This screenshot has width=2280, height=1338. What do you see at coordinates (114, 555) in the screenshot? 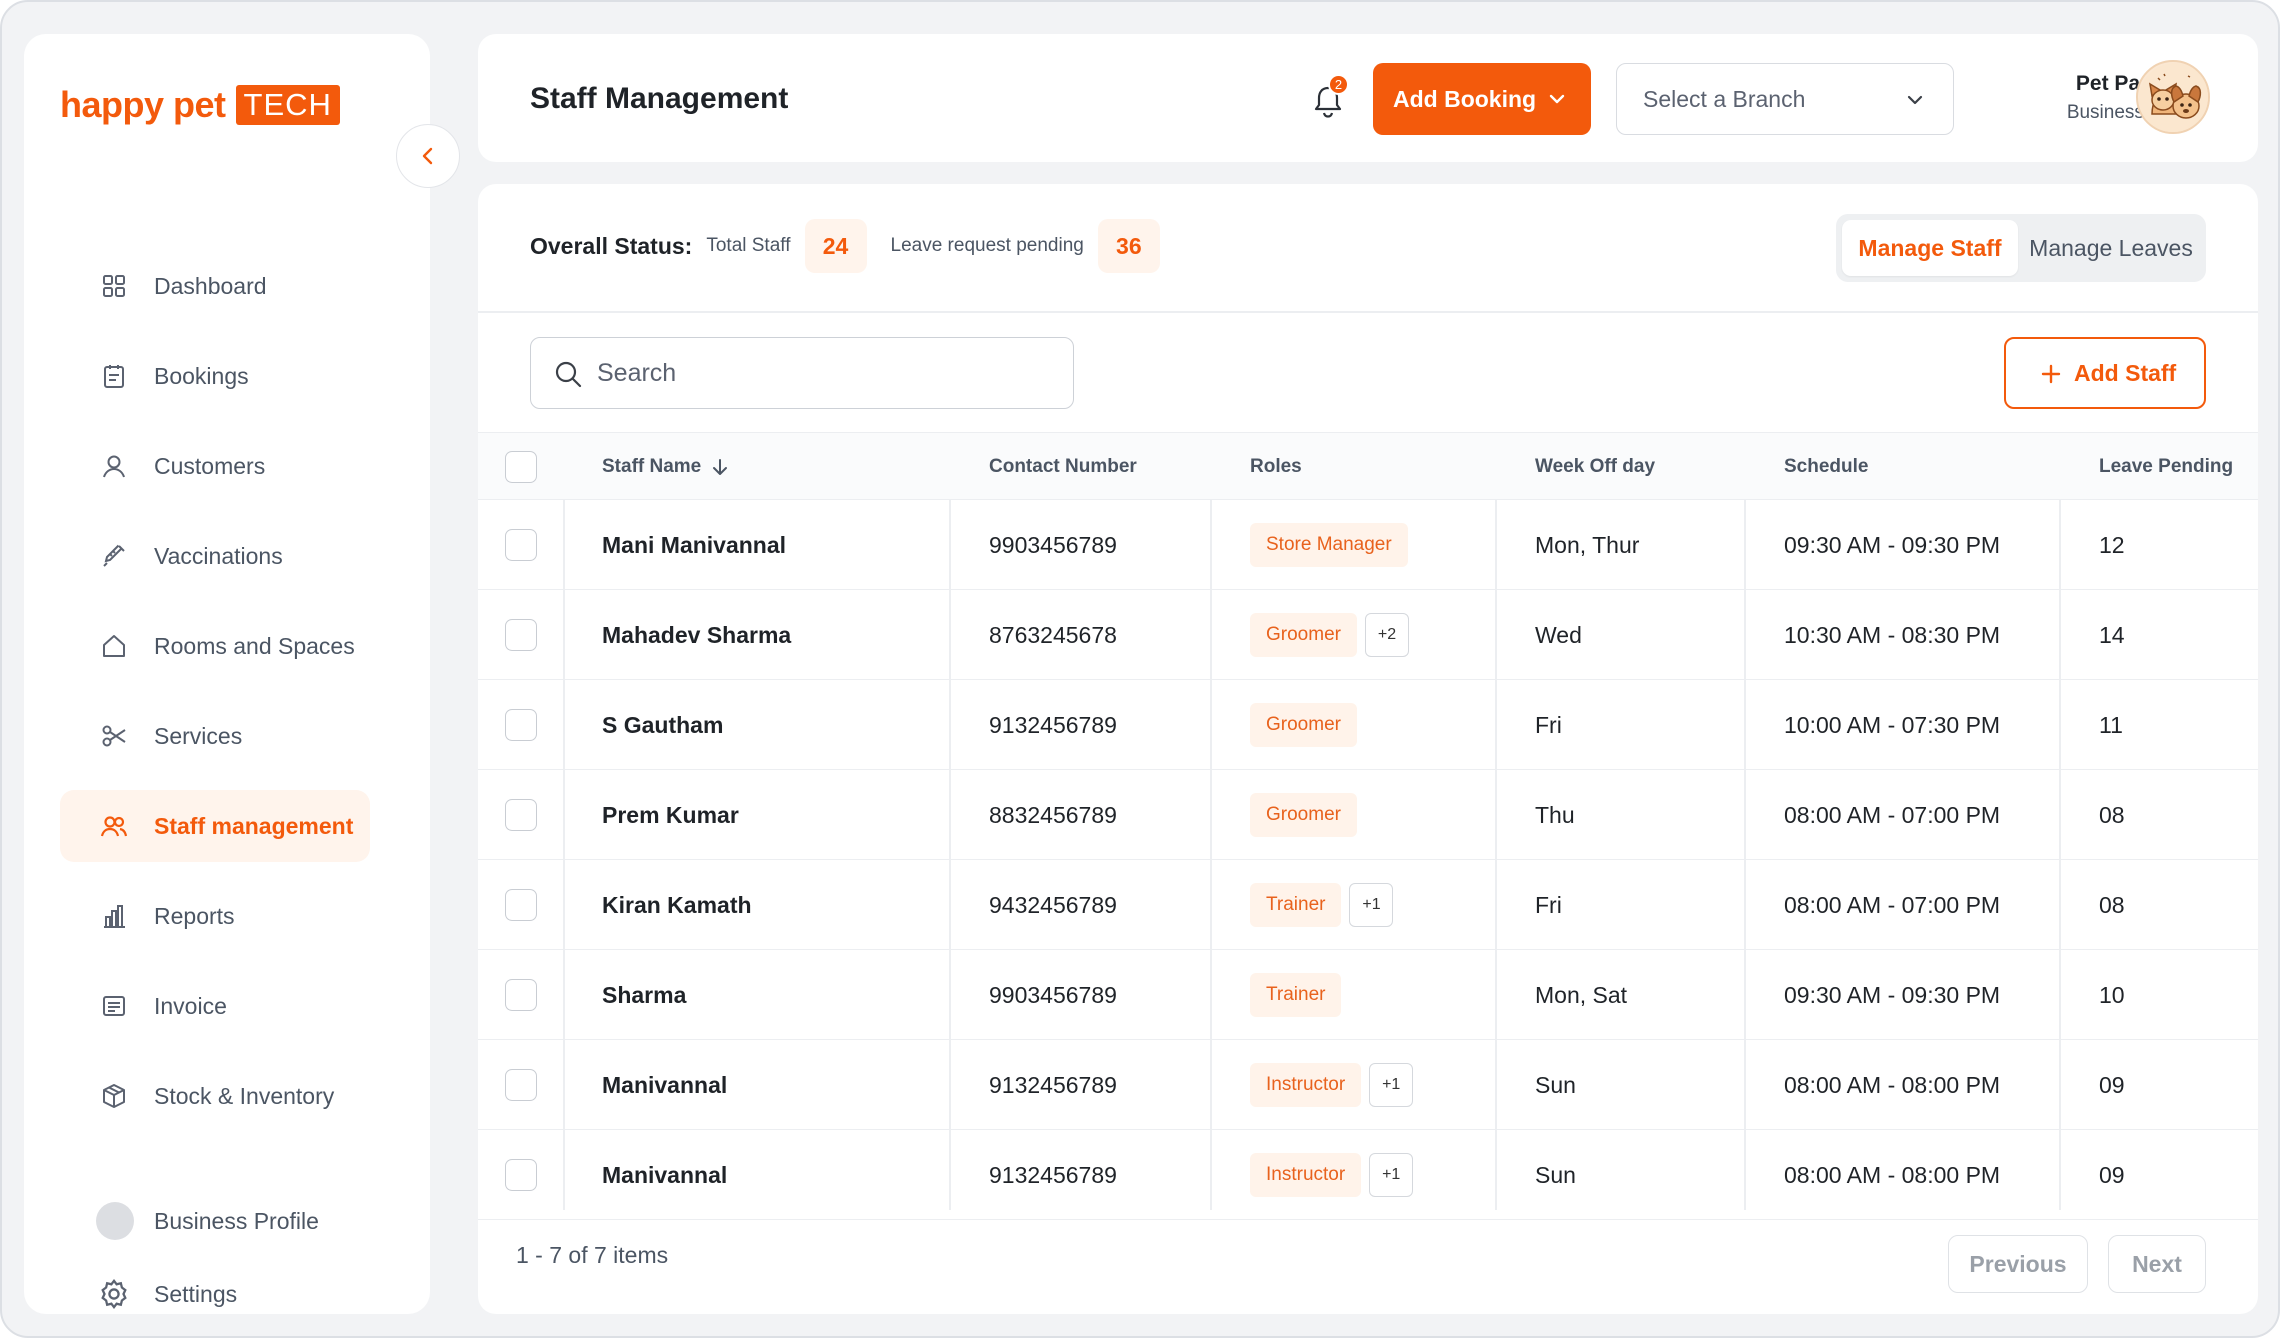
I see `syringe-icon` at bounding box center [114, 555].